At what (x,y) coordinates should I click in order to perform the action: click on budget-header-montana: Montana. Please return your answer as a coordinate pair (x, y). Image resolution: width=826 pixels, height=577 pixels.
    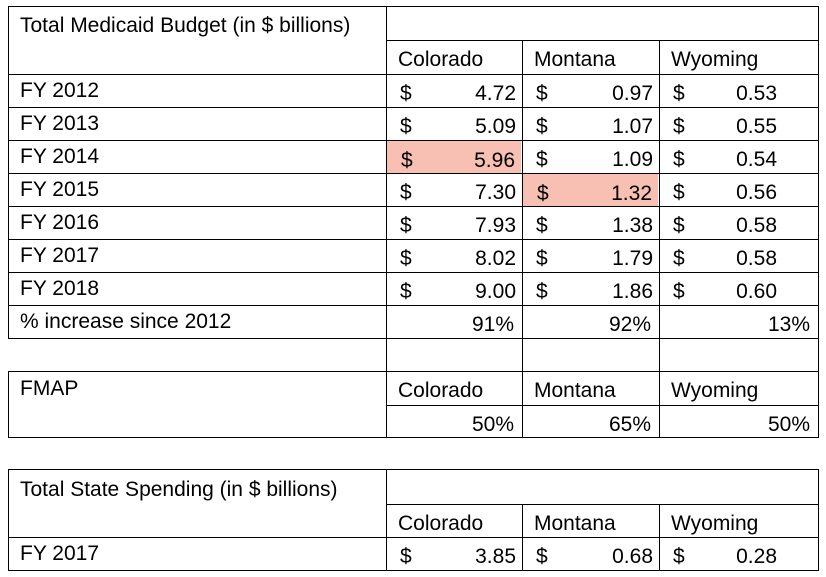
    Looking at the image, I should click on (575, 59).